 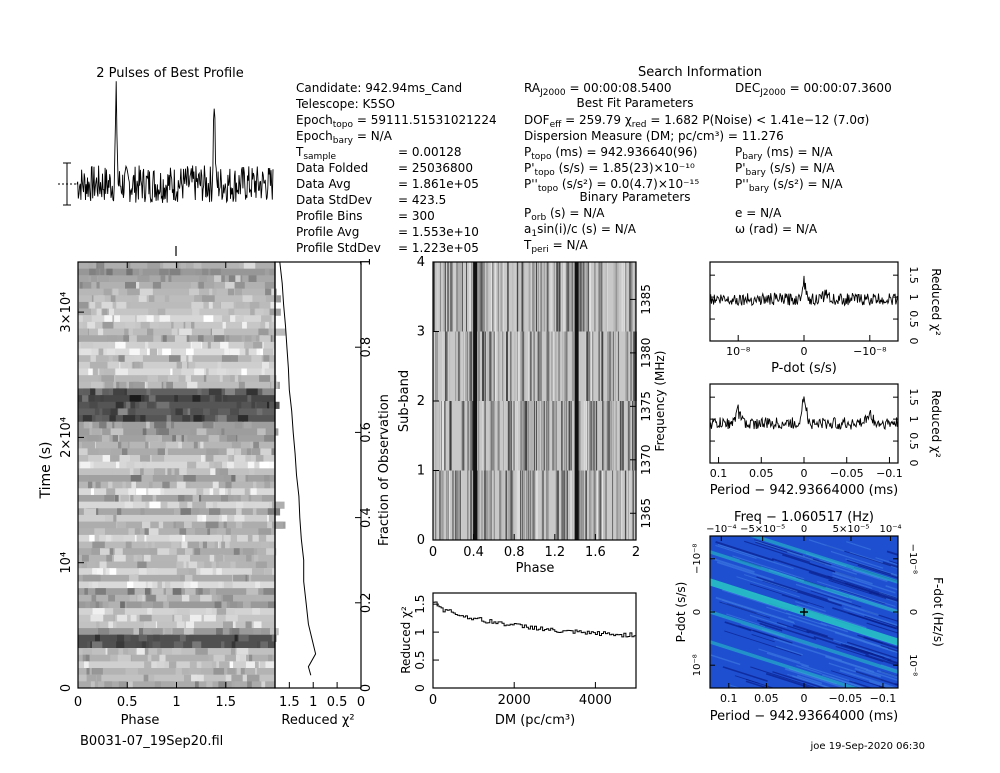 What do you see at coordinates (635, 103) in the screenshot?
I see `best-fit-heading: Best Fit Parameters` at bounding box center [635, 103].